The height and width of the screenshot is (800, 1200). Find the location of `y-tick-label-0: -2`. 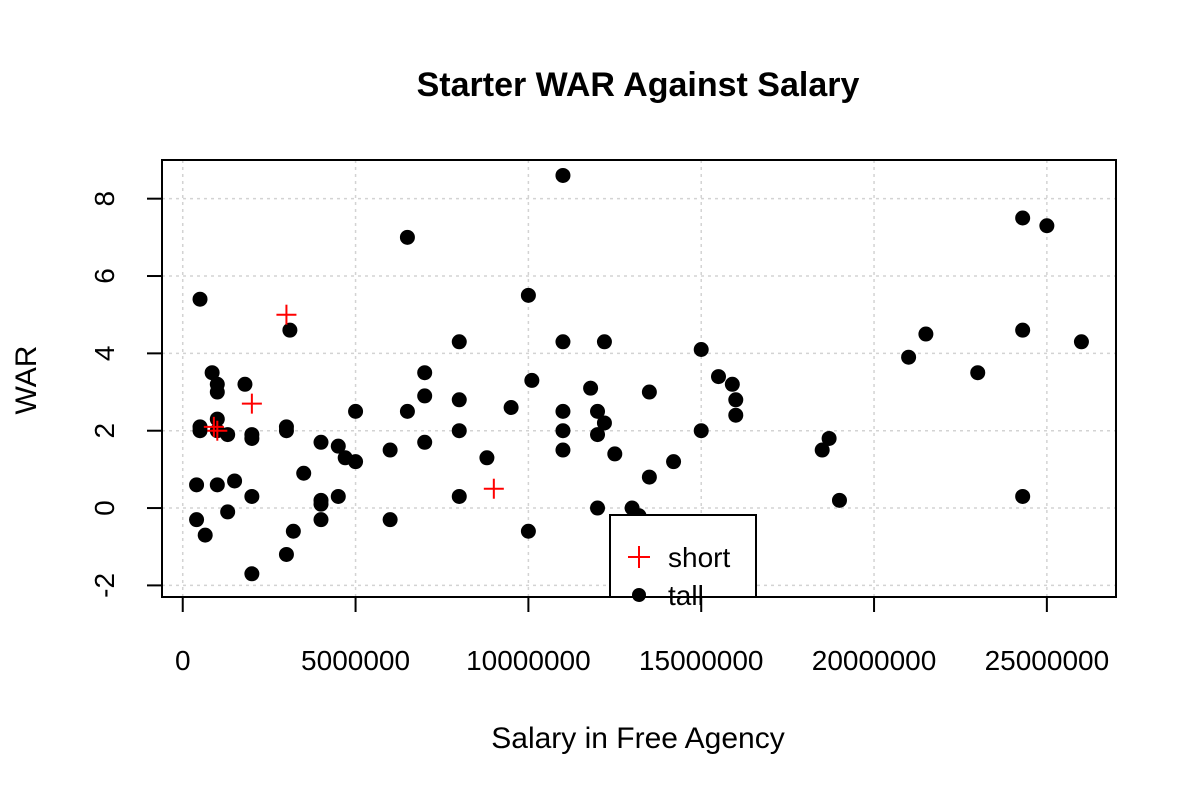

y-tick-label-0: -2 is located at coordinates (104, 585).